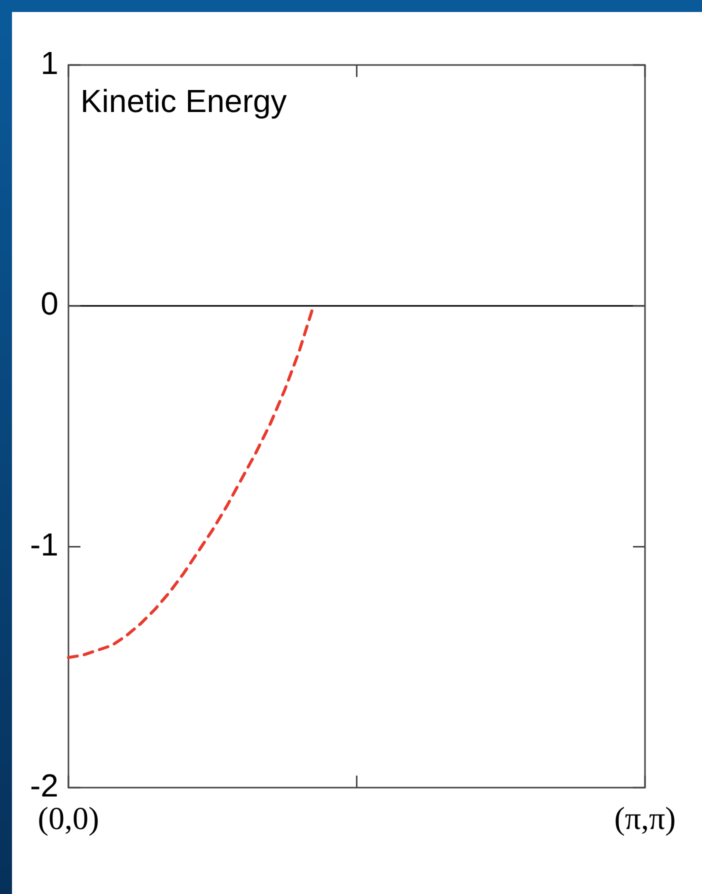 The width and height of the screenshot is (702, 894). I want to click on y-tick-label: 0, so click(49, 304).